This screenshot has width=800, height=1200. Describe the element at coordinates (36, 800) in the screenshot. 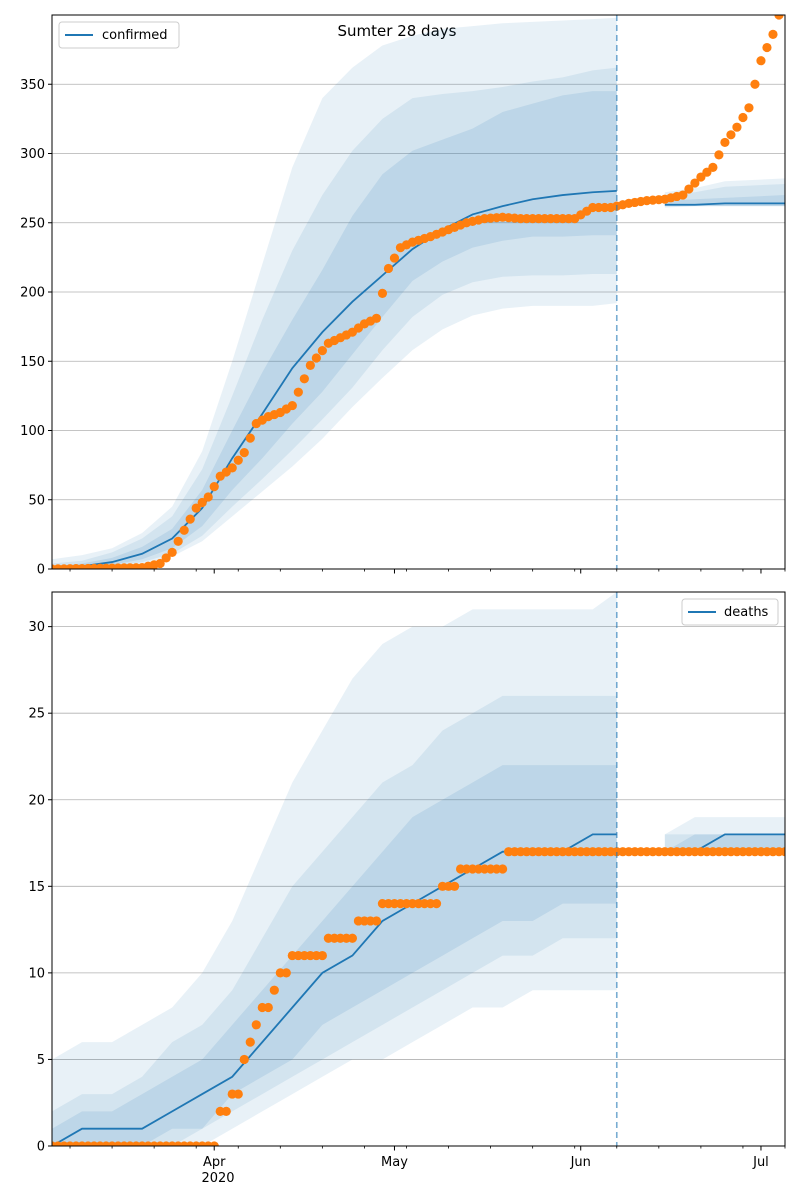

I see `deaths-y-tick-label: 20` at that location.